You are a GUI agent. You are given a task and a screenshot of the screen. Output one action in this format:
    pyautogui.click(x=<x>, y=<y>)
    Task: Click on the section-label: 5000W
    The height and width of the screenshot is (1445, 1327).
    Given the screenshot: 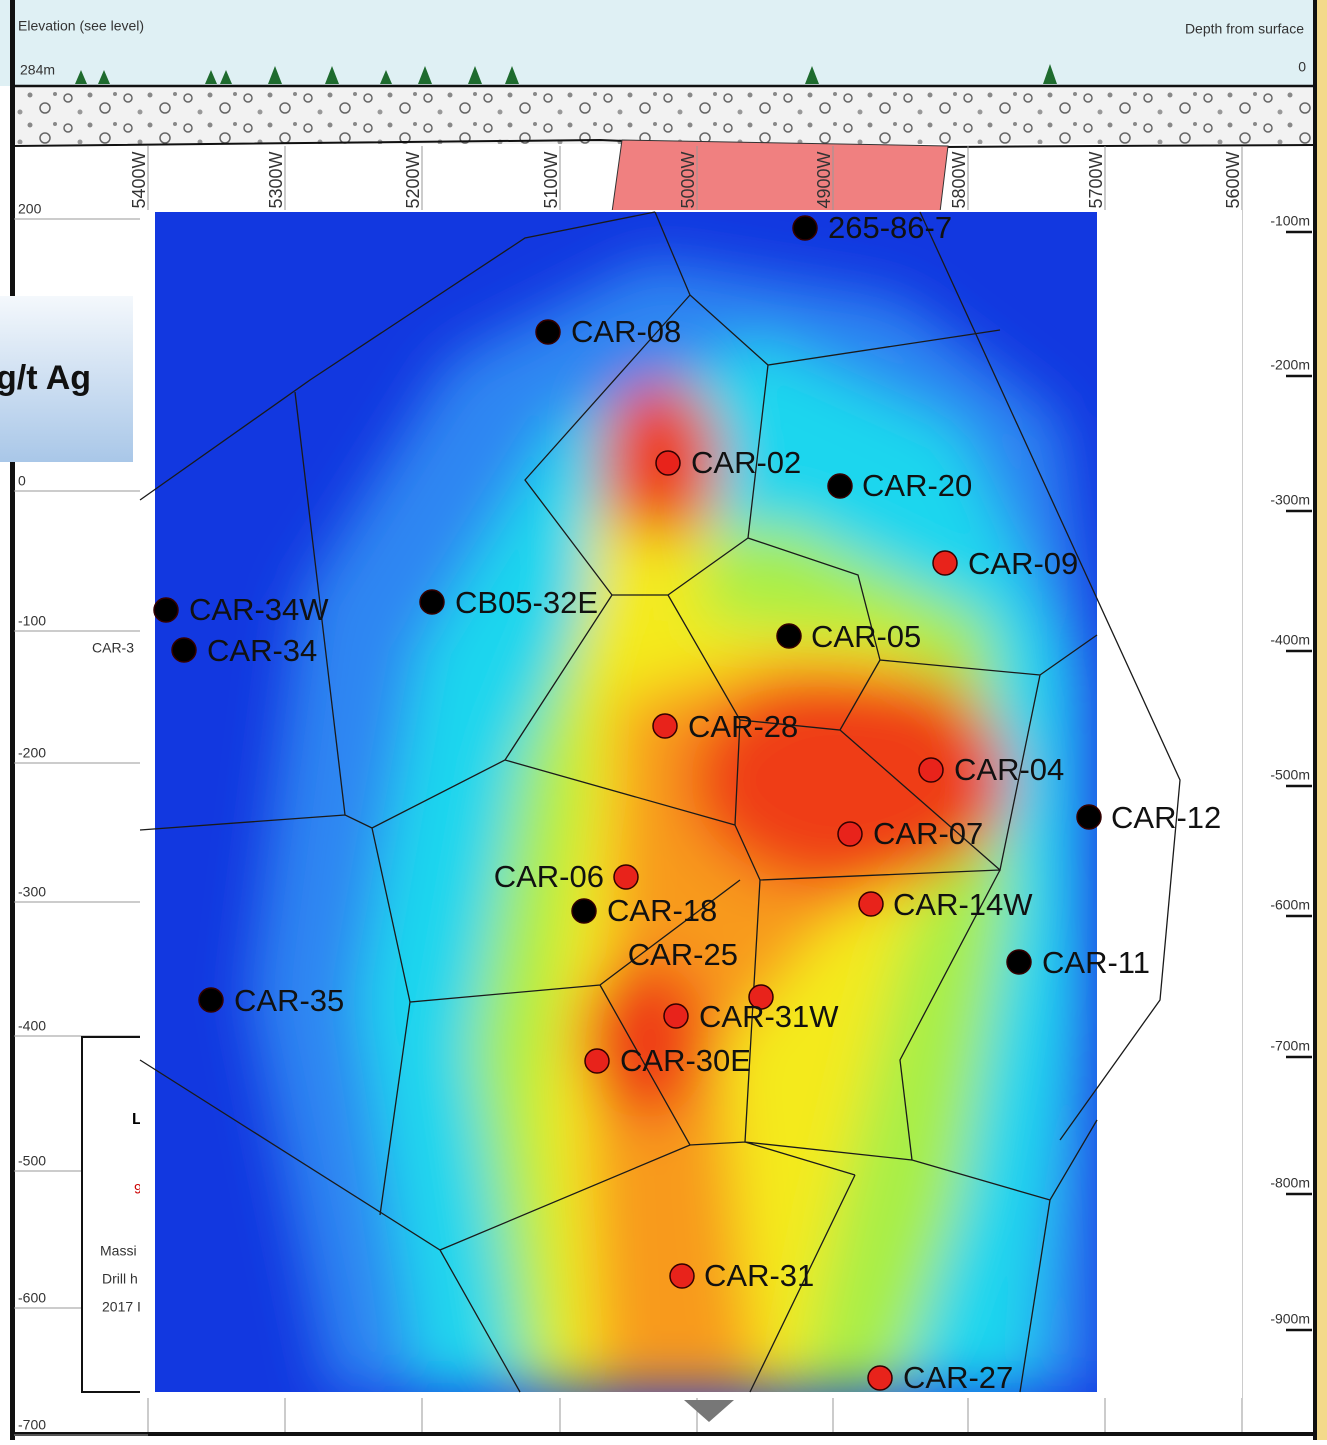 What is the action you would take?
    pyautogui.click(x=688, y=179)
    